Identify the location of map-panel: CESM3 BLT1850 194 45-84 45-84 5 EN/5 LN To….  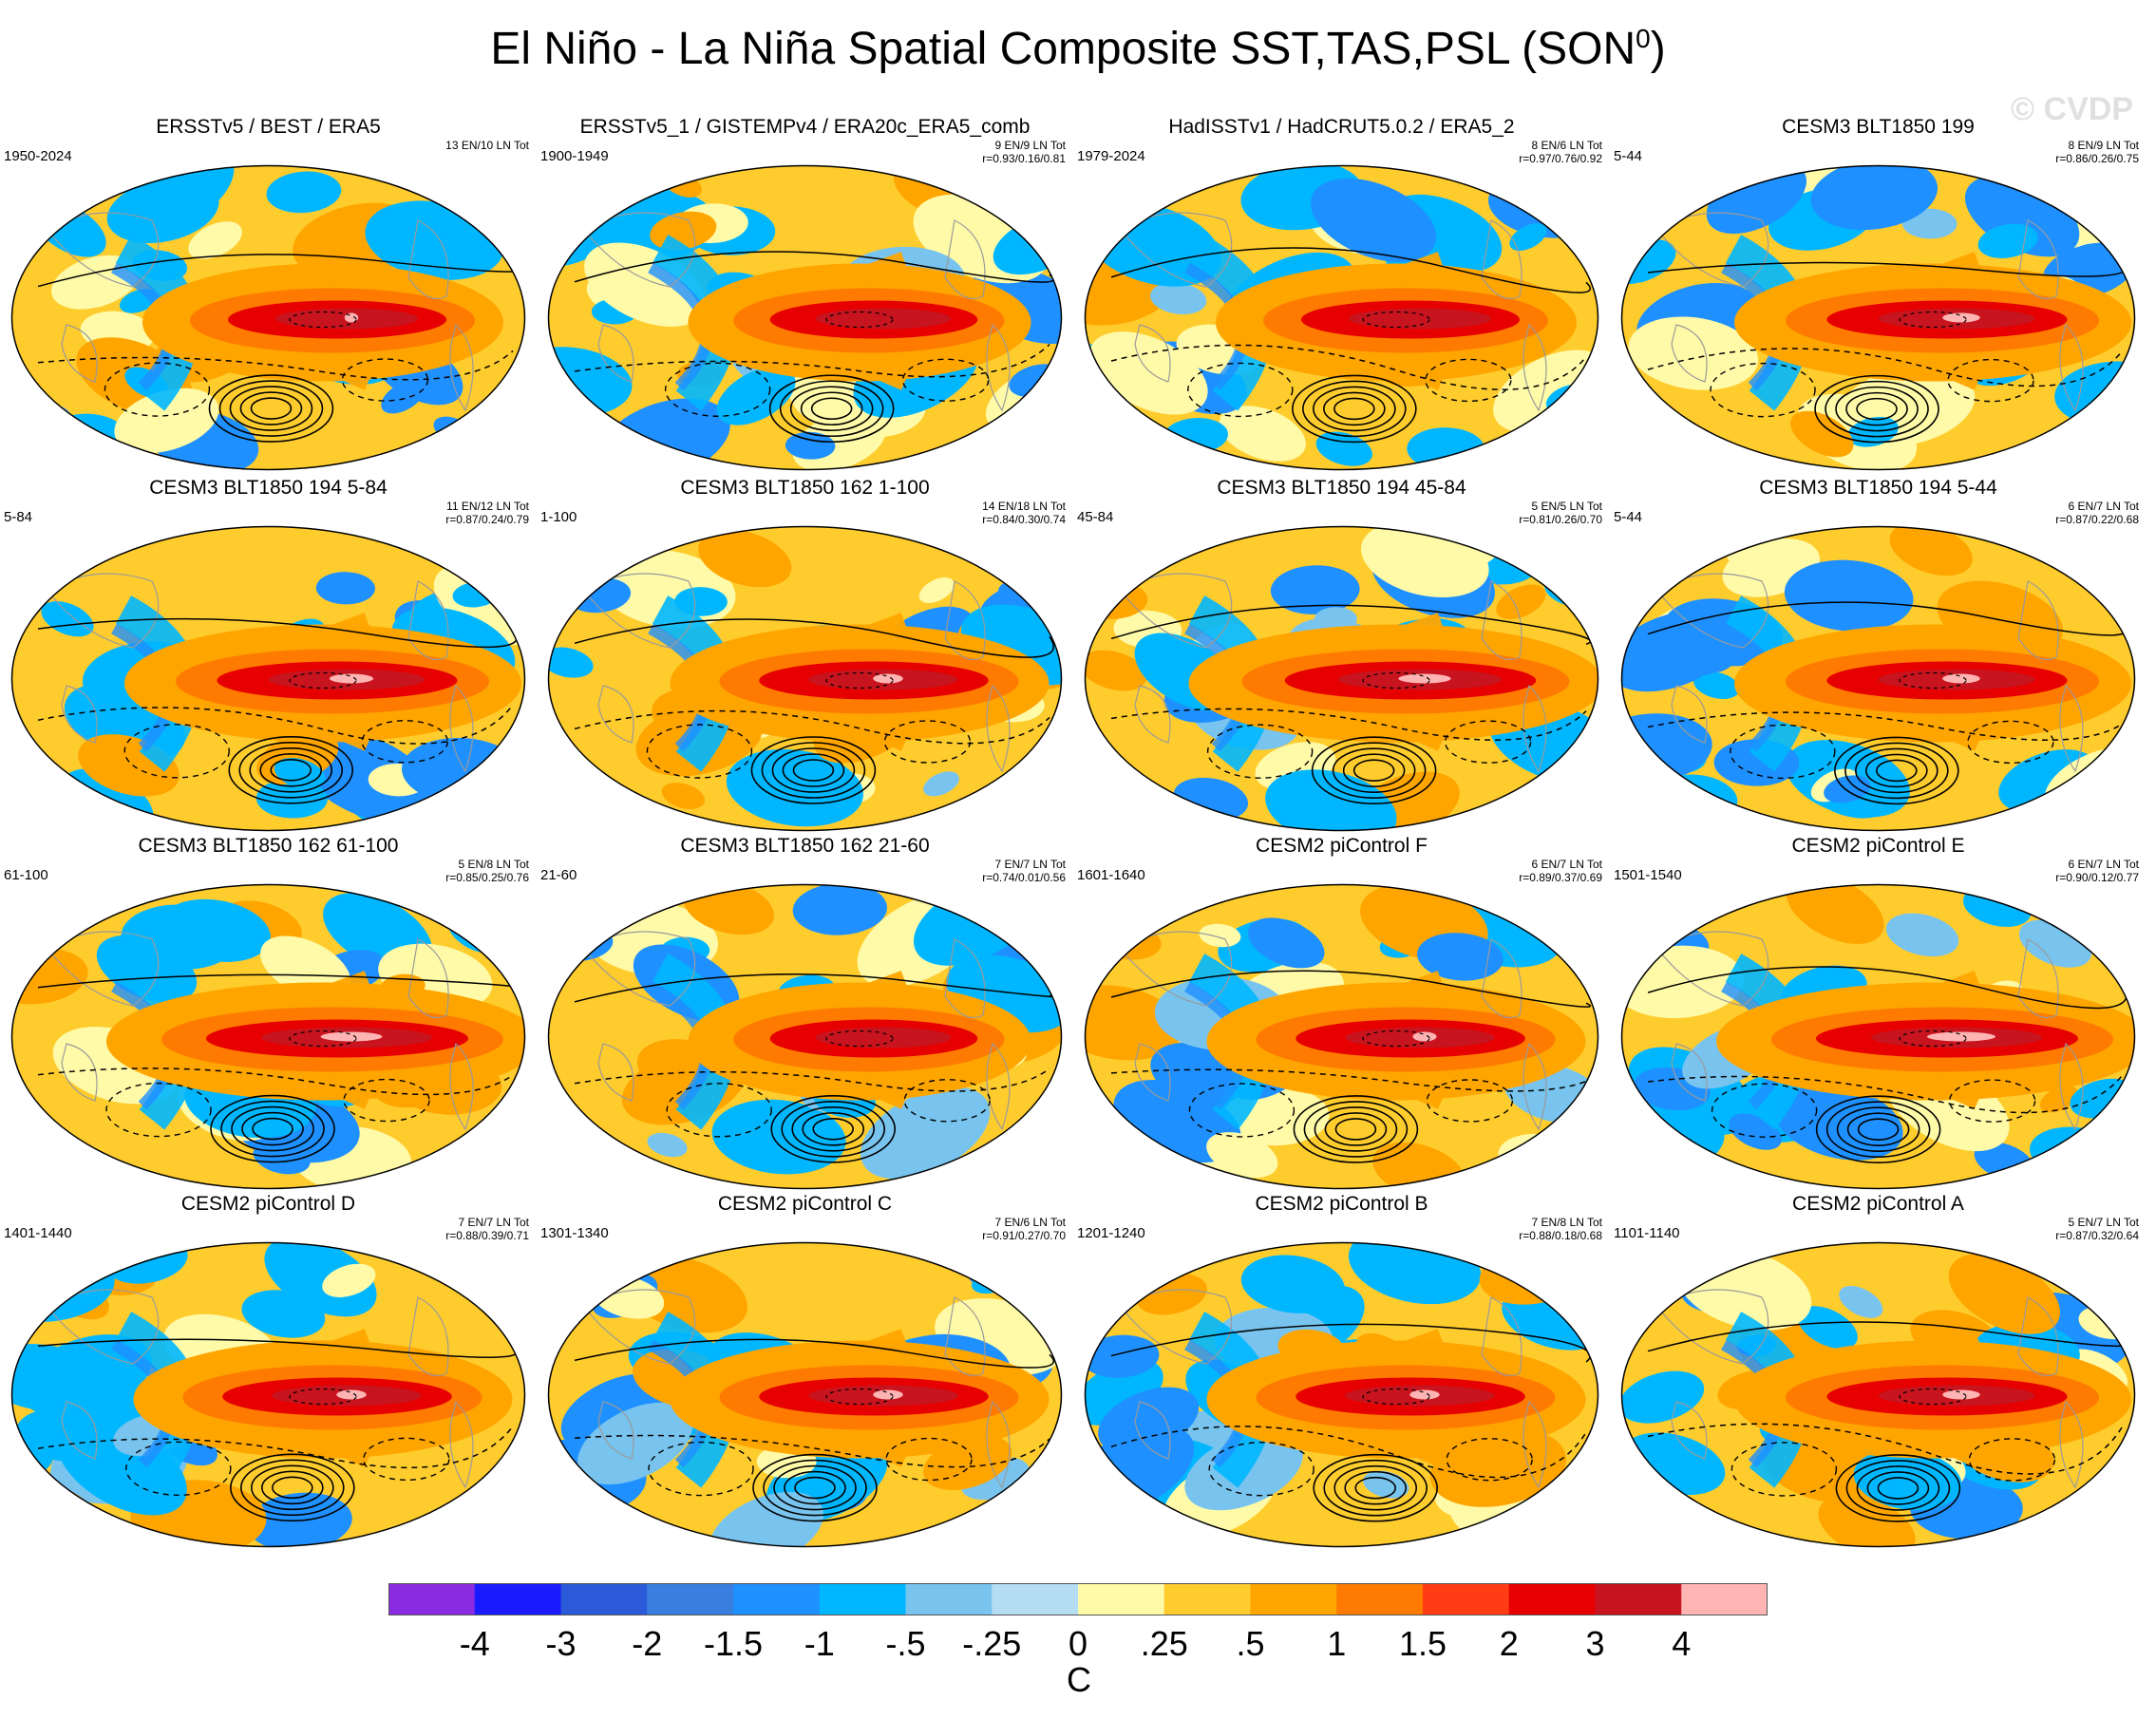
(1341, 655).